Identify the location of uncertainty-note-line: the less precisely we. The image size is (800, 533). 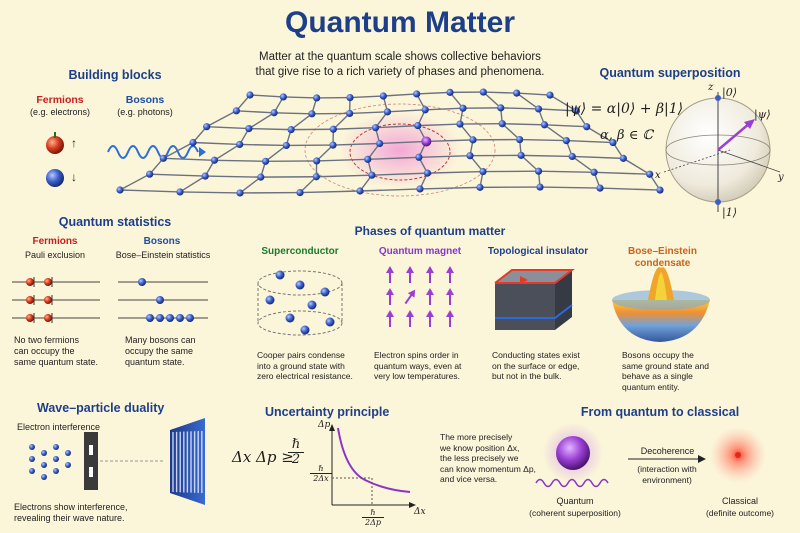
(479, 458).